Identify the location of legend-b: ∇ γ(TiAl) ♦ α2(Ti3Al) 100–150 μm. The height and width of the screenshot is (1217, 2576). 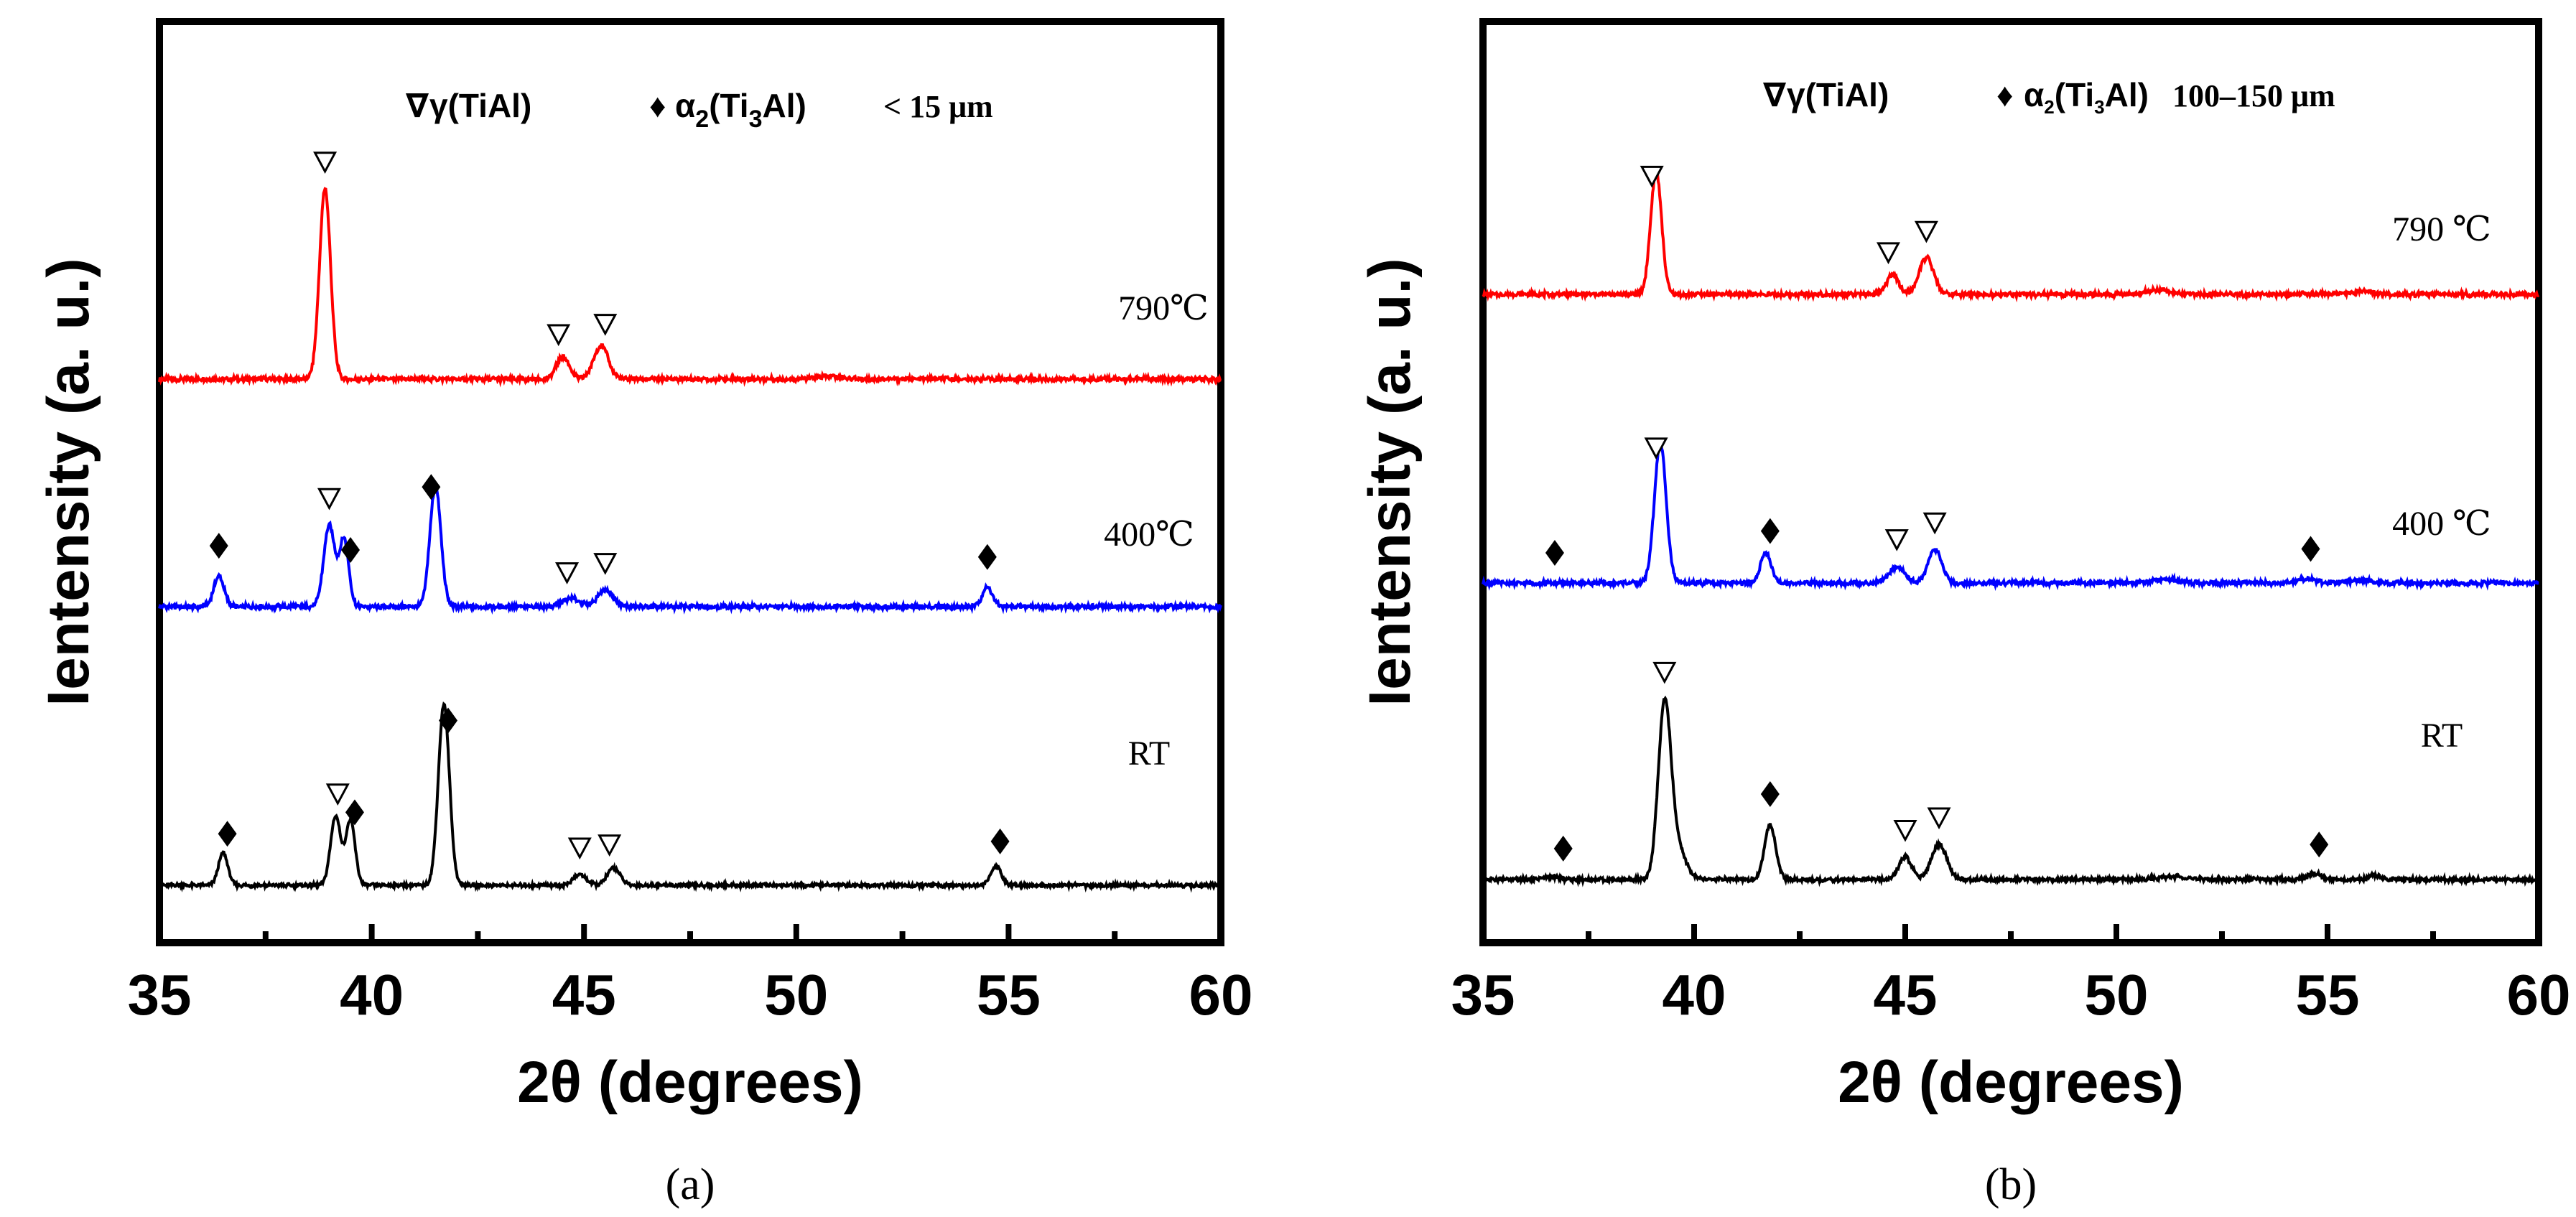
(2049, 97).